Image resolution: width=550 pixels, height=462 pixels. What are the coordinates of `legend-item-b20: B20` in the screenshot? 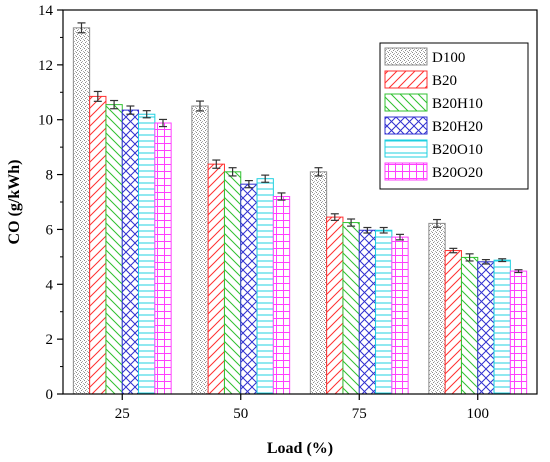 It's located at (420, 79).